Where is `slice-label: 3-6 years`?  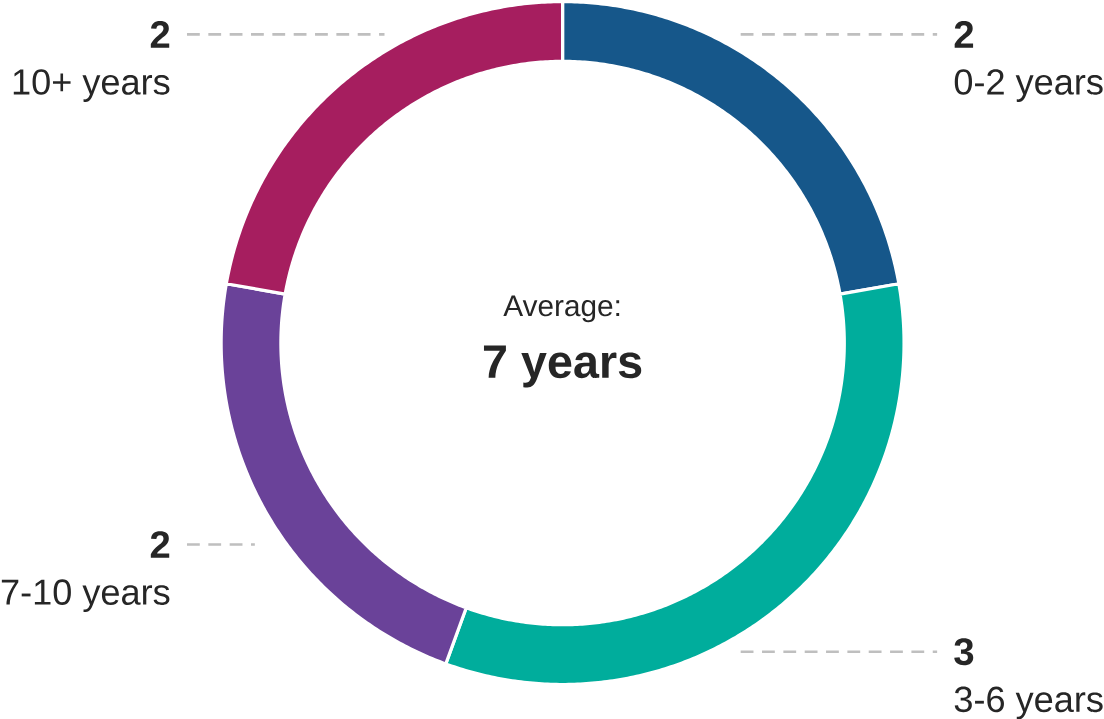 slice-label: 3-6 years is located at coordinates (1028, 702).